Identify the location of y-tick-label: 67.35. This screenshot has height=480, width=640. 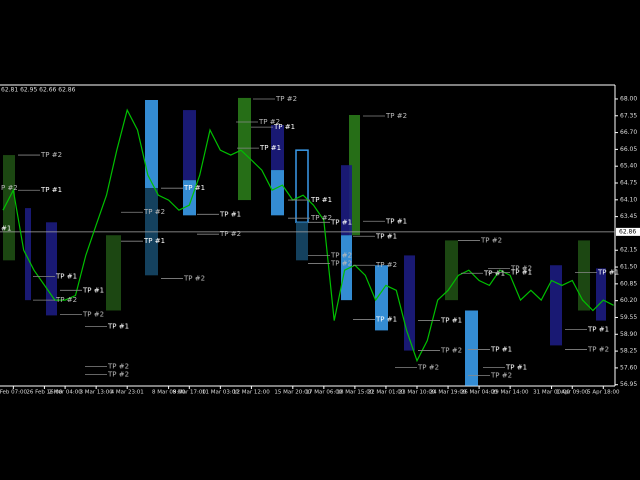
(628, 115).